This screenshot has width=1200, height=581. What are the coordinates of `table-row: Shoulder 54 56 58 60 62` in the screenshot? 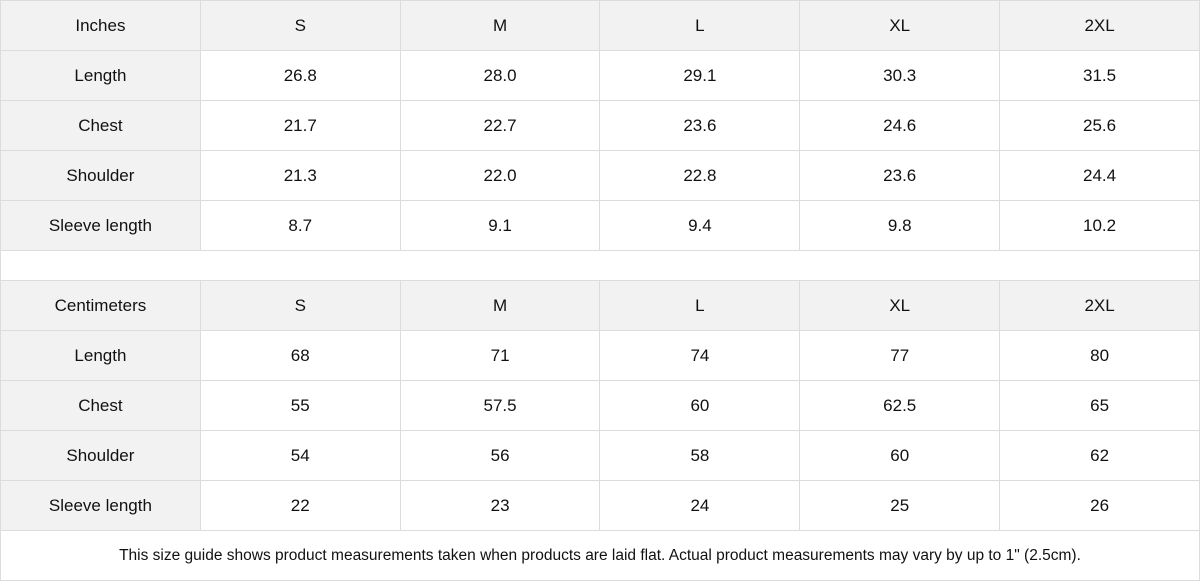 It's located at (600, 455).